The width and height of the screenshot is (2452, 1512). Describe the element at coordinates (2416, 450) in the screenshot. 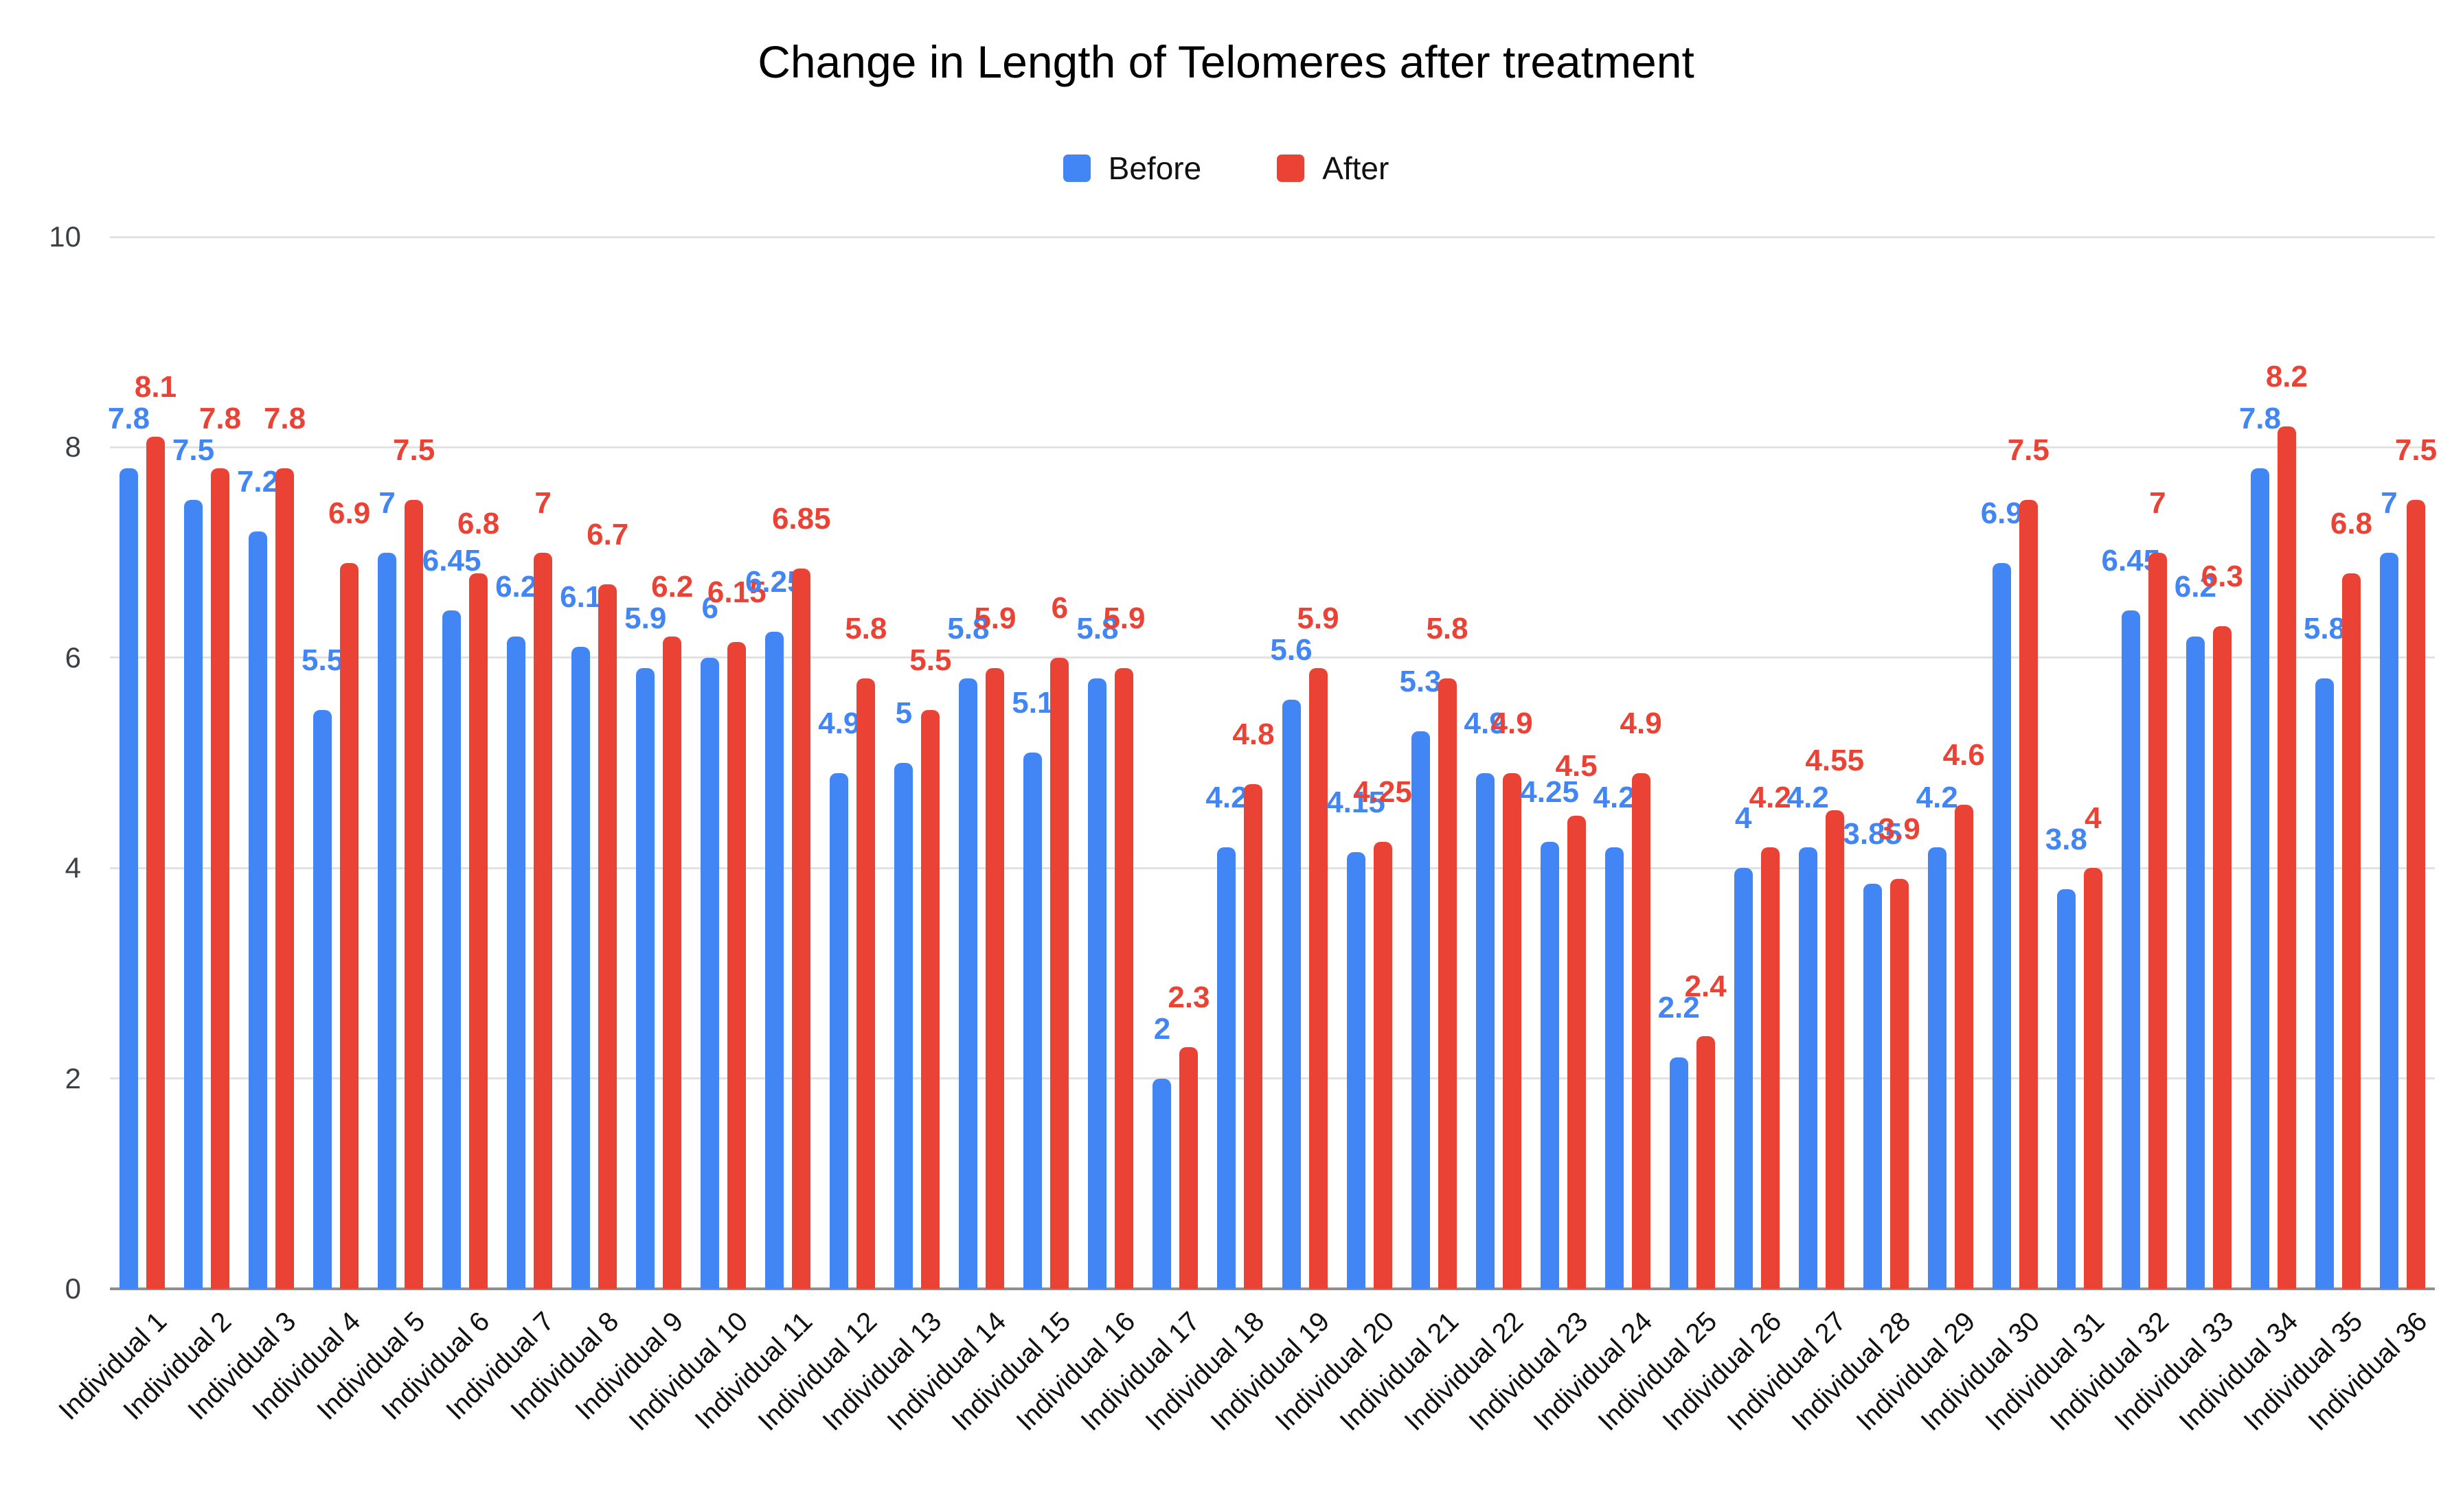

I see `bar-label-after-36: 7.5` at that location.